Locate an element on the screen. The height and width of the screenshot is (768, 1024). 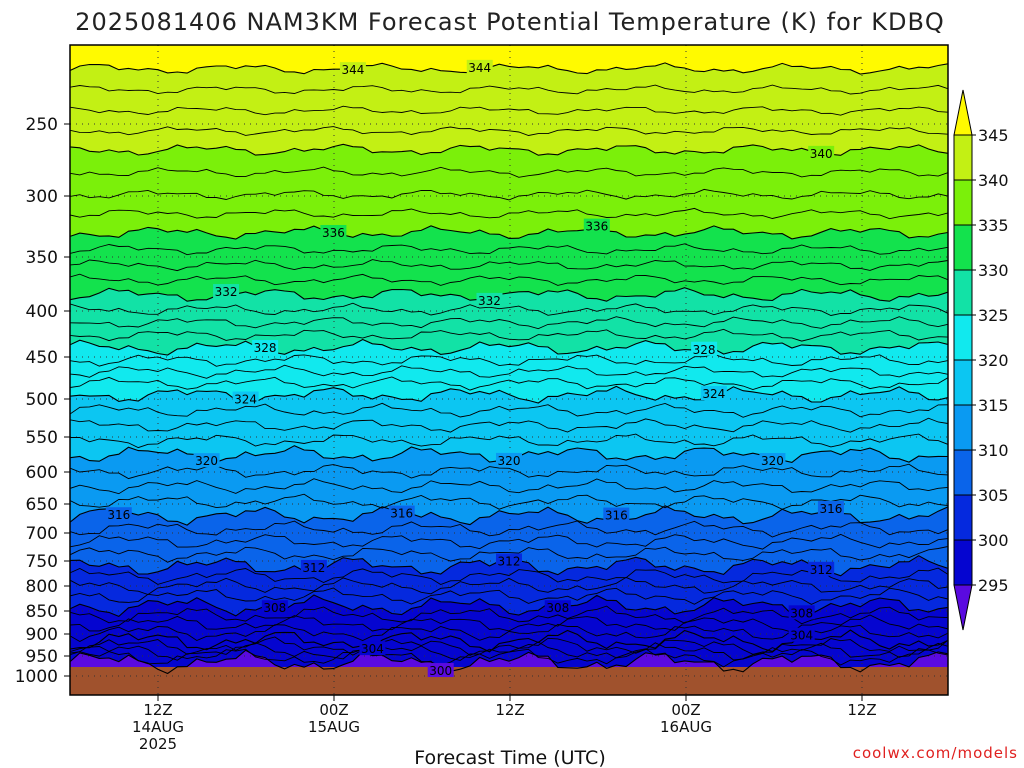
credit-text: coolwx.com/models is located at coordinates (935, 753).